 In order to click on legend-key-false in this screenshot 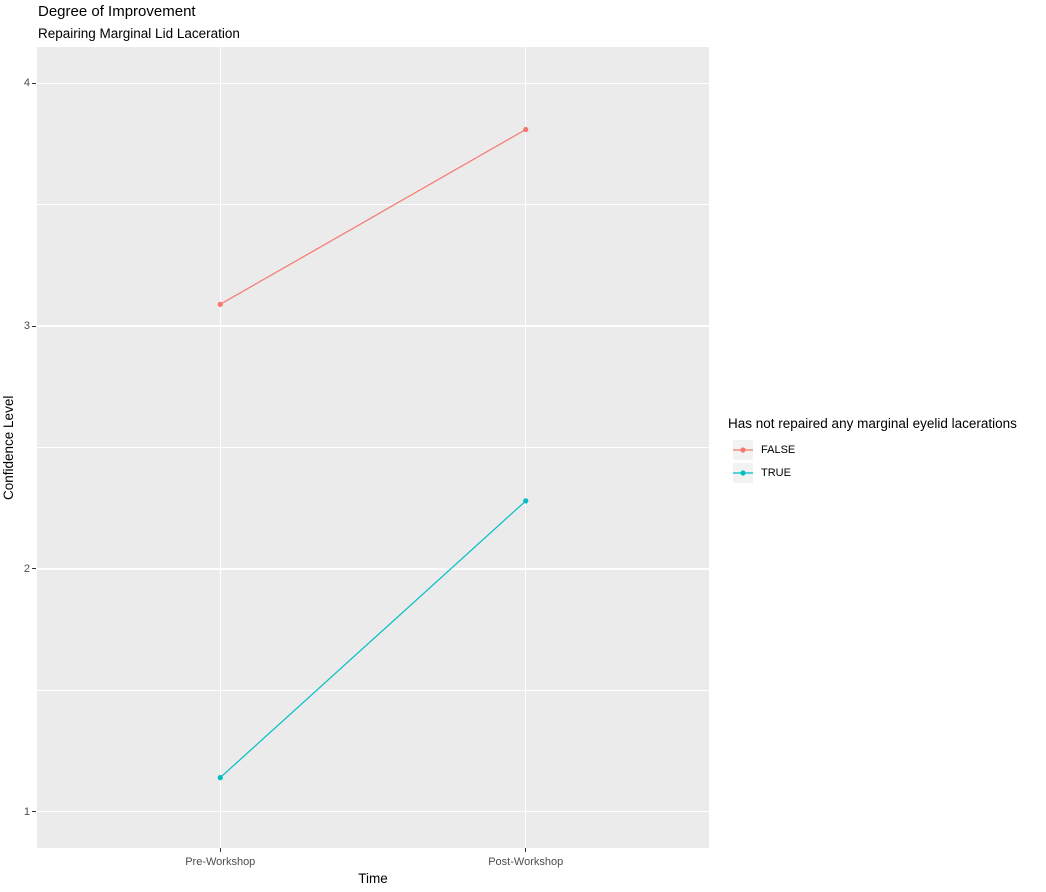, I will do `click(743, 450)`.